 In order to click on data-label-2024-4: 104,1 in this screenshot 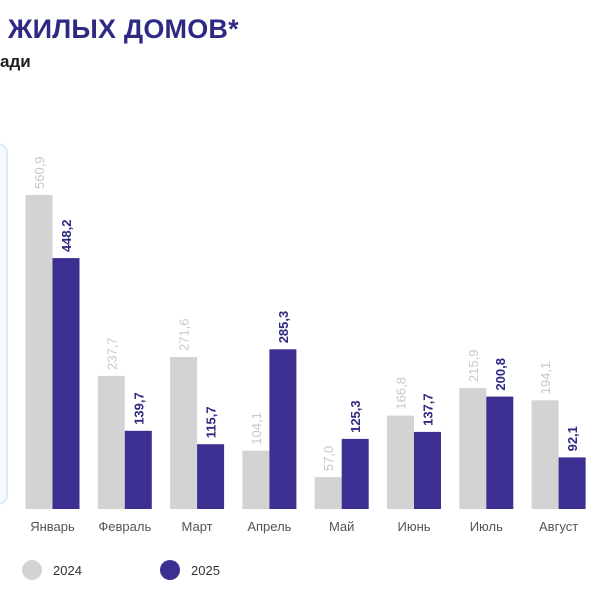, I will do `click(256, 428)`.